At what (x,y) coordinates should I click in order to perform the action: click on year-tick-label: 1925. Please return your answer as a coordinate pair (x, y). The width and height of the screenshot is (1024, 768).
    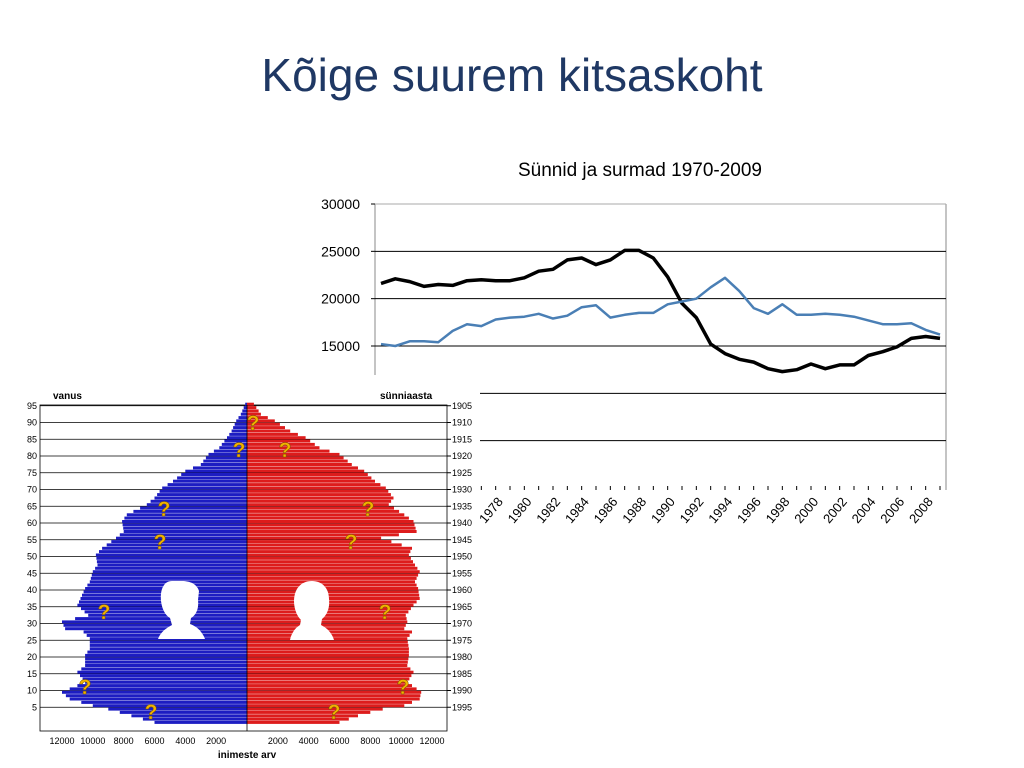
    Looking at the image, I should click on (462, 473).